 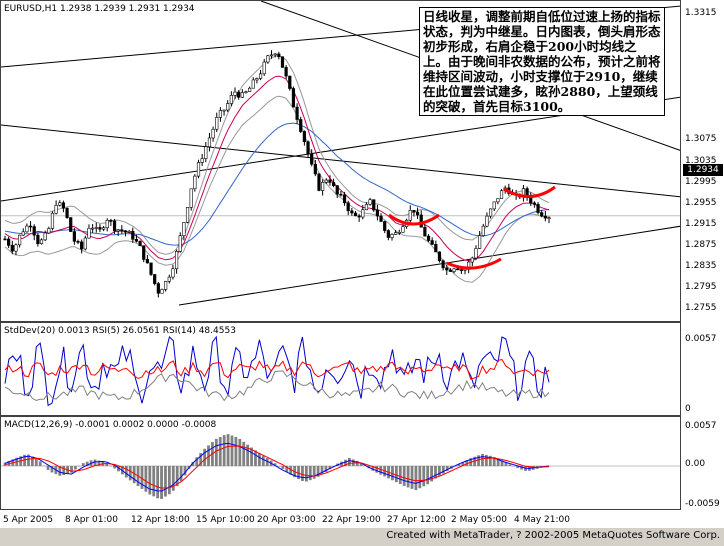 I want to click on stddev-rsi-scale: 0.0057 0, so click(x=702, y=369).